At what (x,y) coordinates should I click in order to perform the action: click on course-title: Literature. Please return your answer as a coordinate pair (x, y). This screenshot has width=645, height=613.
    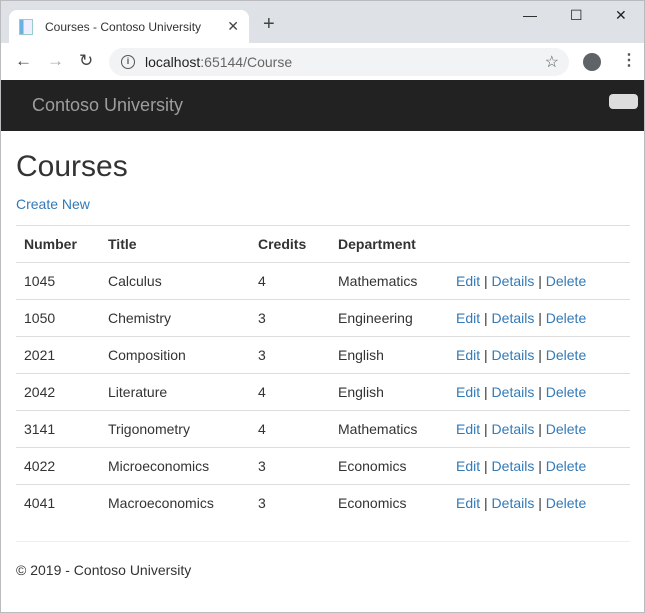
    Looking at the image, I should click on (175, 392).